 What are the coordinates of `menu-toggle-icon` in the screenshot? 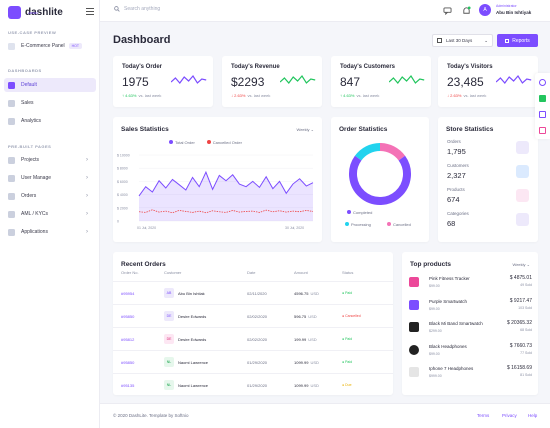 It's located at (90, 11).